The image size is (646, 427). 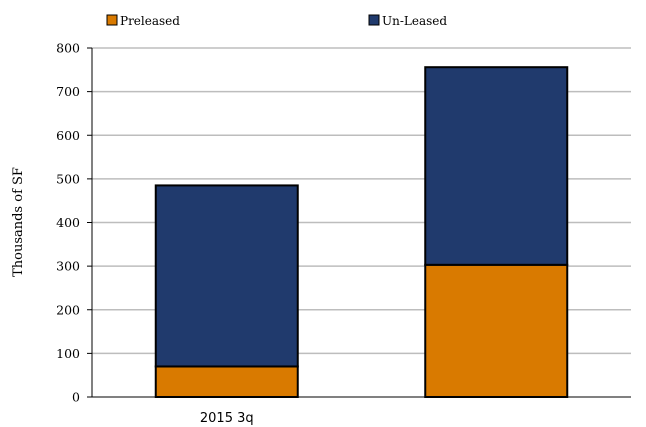 I want to click on legend-label-preleased: Preleased, so click(x=150, y=21).